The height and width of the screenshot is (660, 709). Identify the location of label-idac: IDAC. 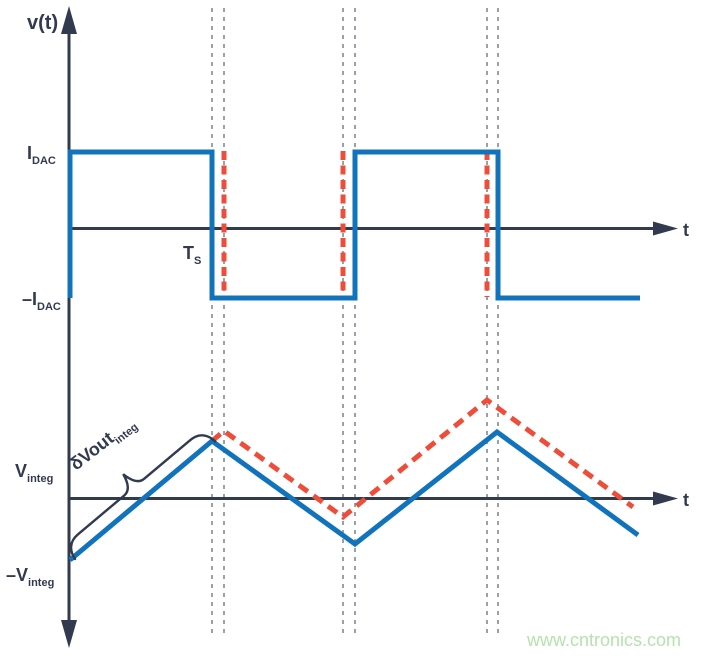
(41, 155).